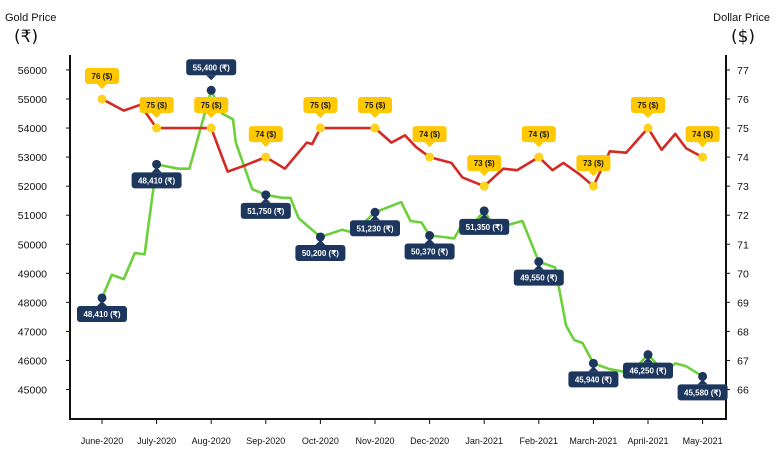 Image resolution: width=777 pixels, height=463 pixels. I want to click on x-tick-label: Aug-2020, so click(211, 441).